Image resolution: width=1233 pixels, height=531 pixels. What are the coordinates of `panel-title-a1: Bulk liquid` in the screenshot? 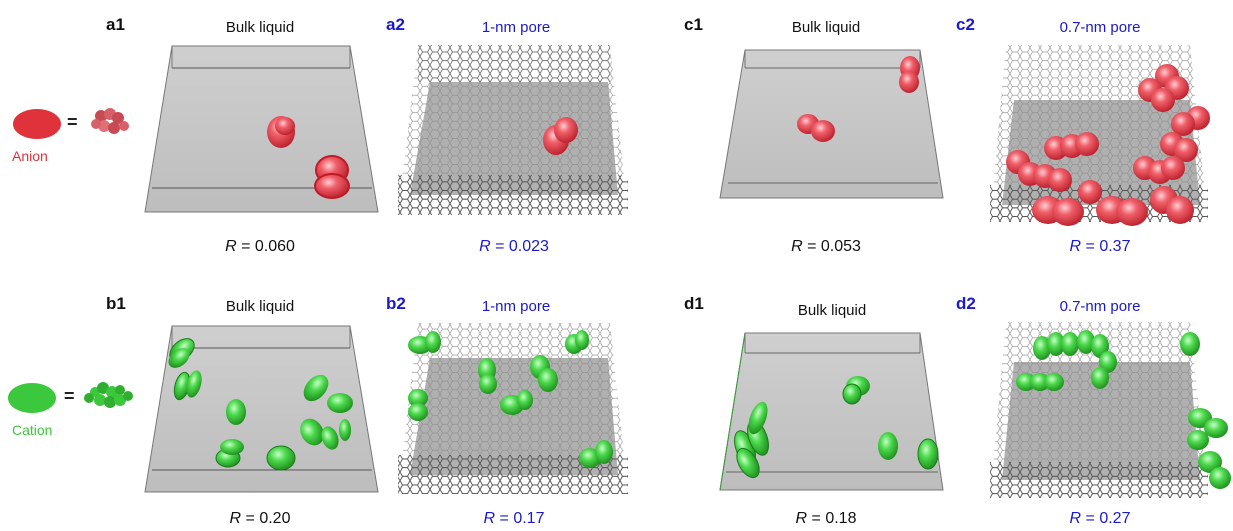 It's located at (260, 27).